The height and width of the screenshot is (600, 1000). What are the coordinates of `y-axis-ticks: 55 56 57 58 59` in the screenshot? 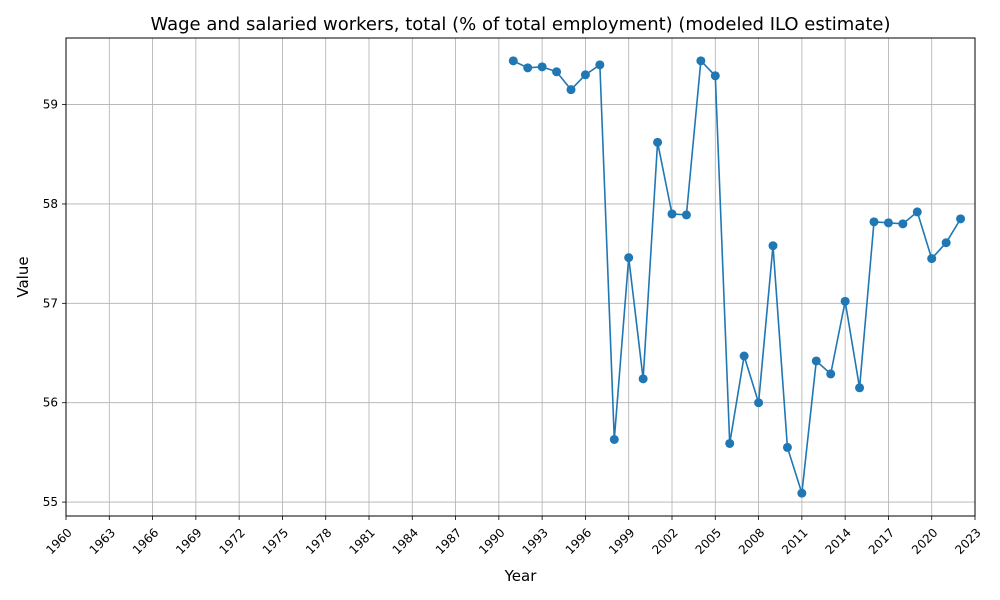 It's located at (54, 303).